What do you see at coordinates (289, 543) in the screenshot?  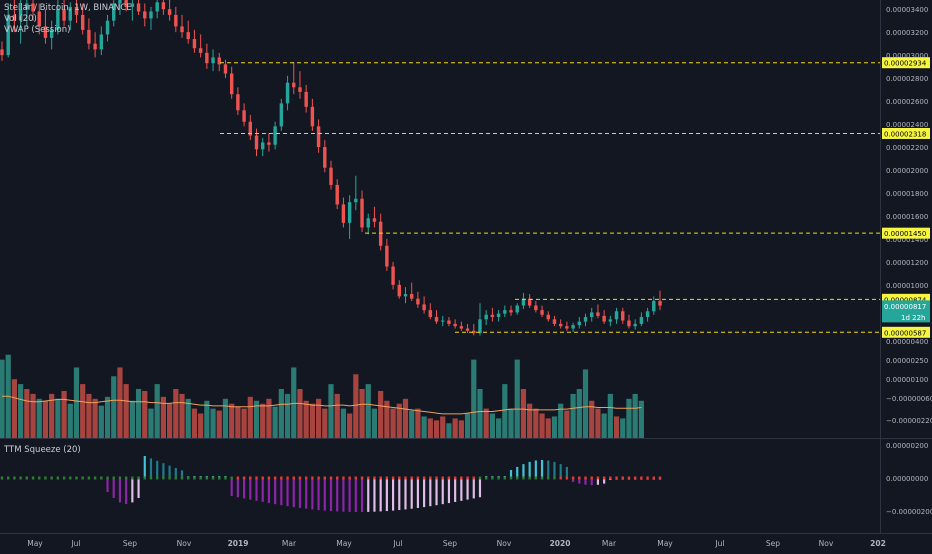 I see `time-axis-label: Mar` at bounding box center [289, 543].